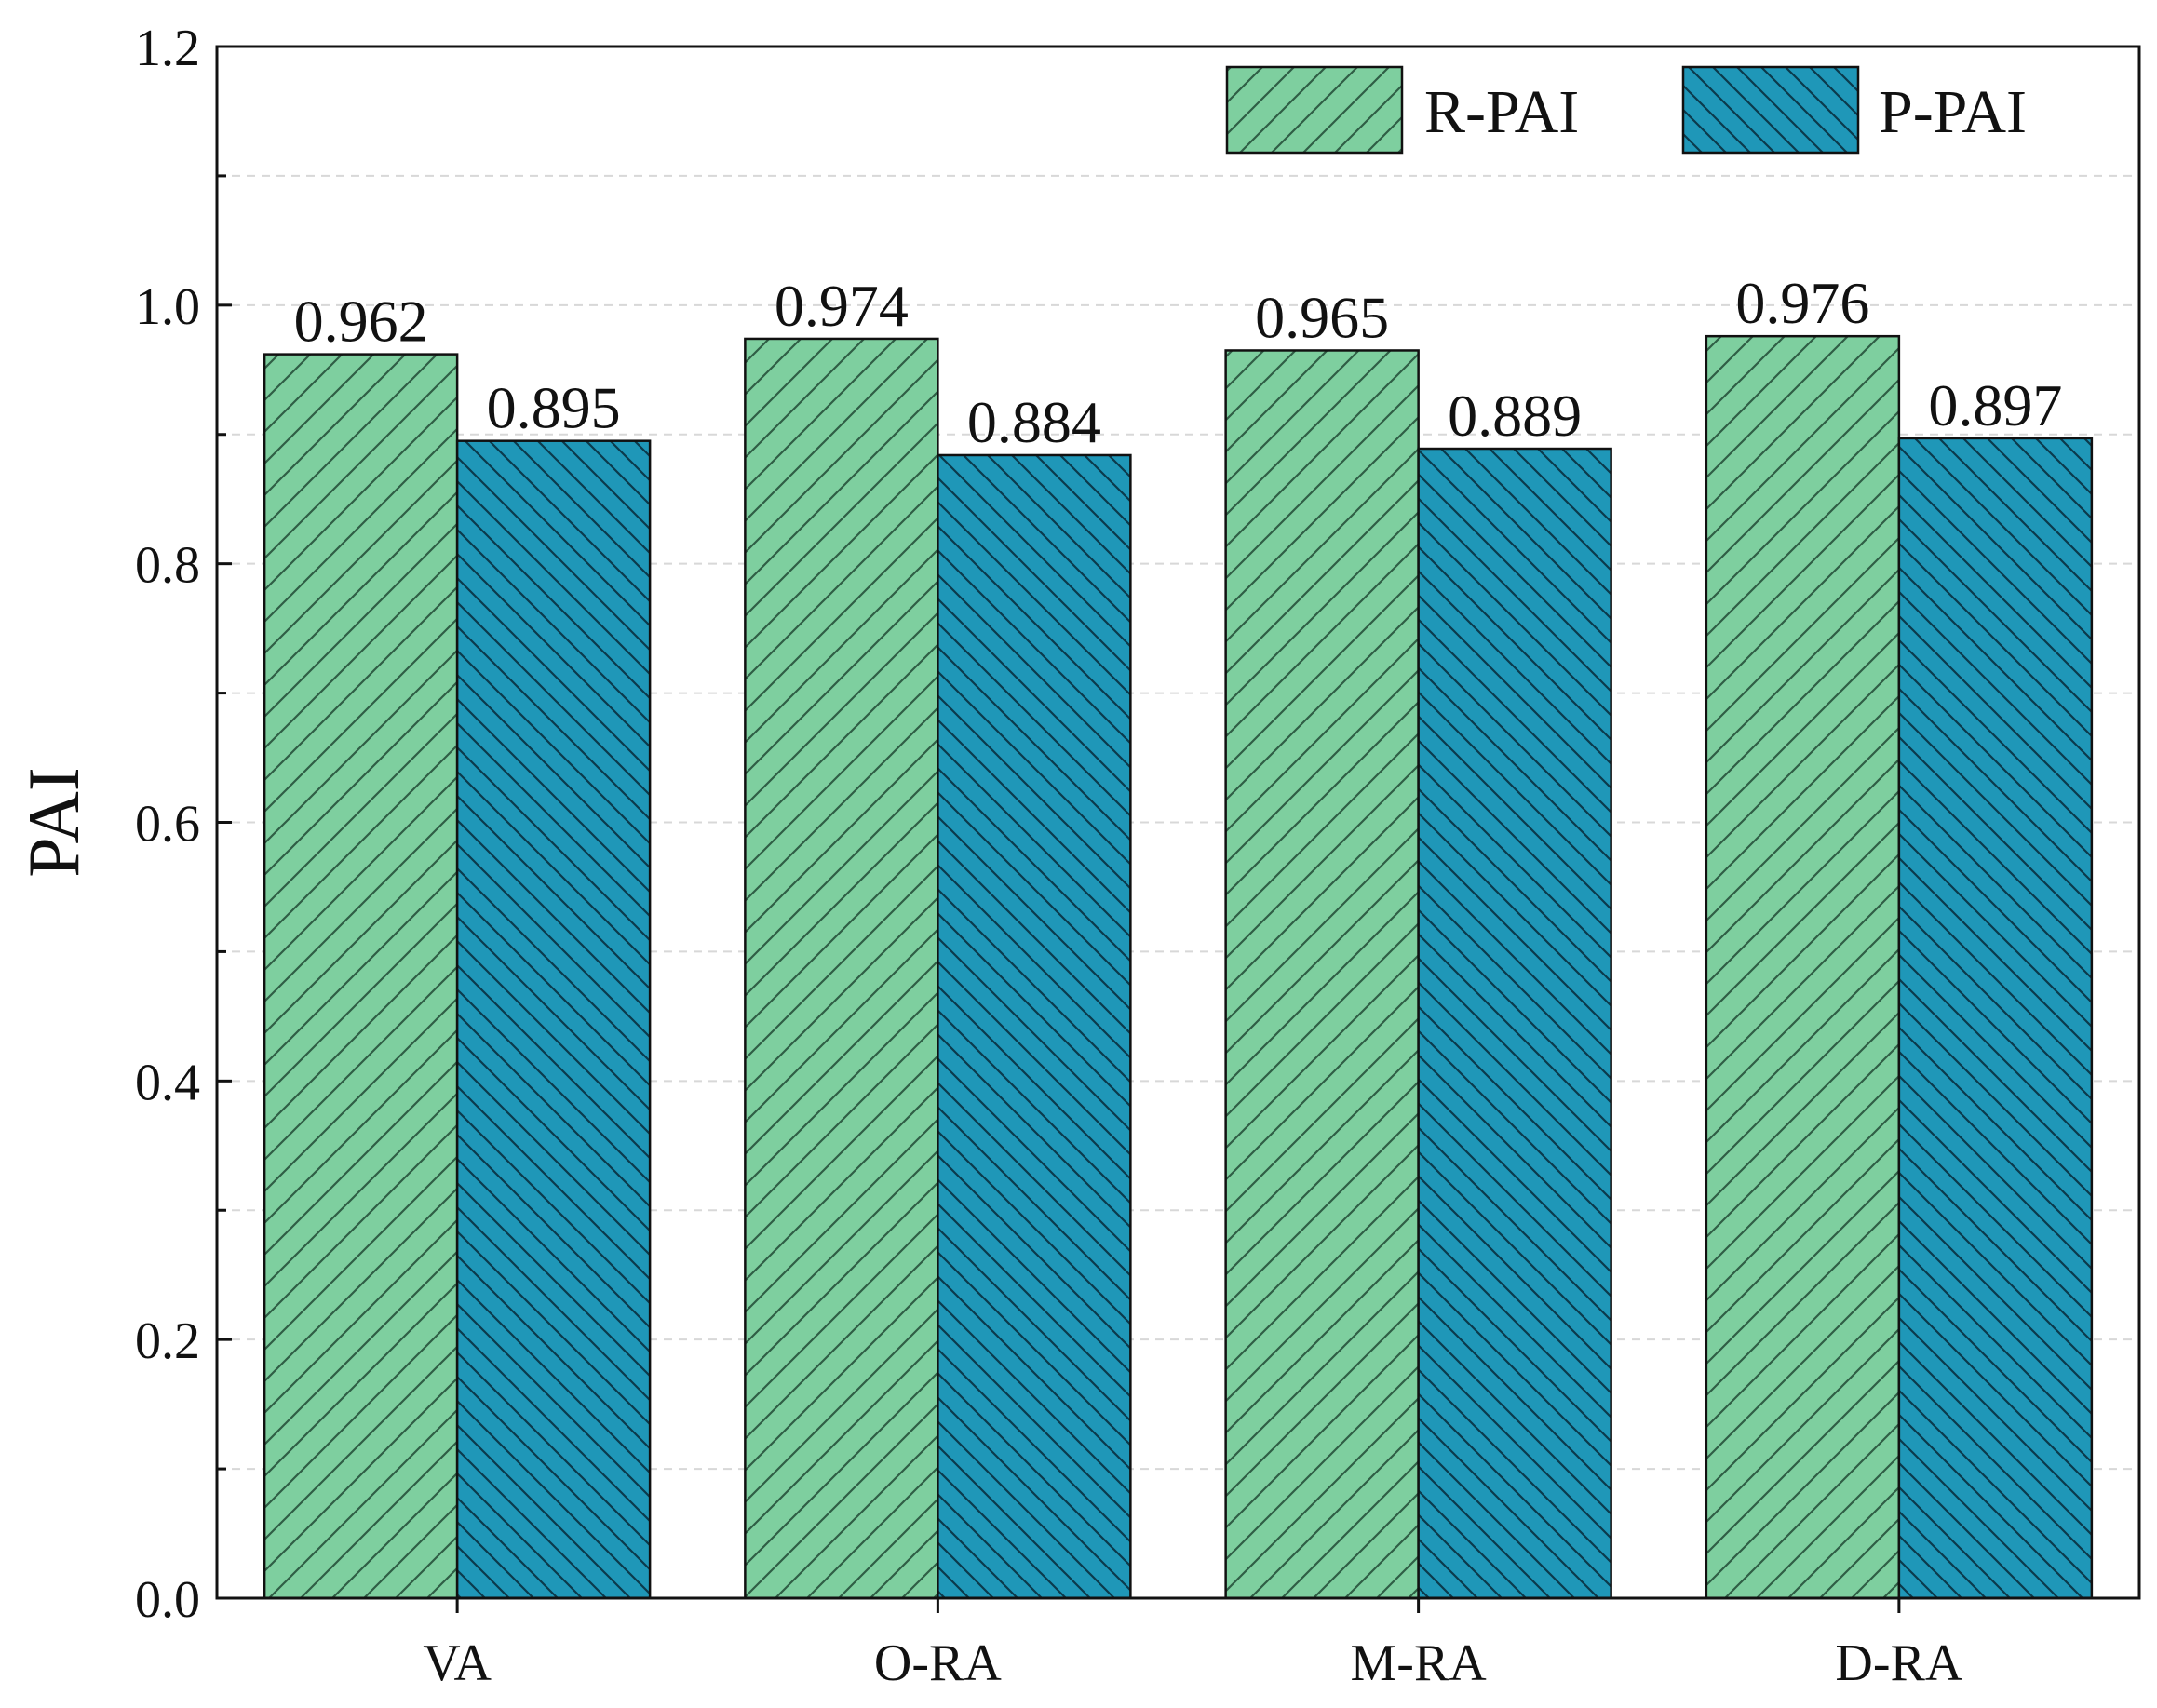  I want to click on y-axis-label: PAI, so click(53, 822).